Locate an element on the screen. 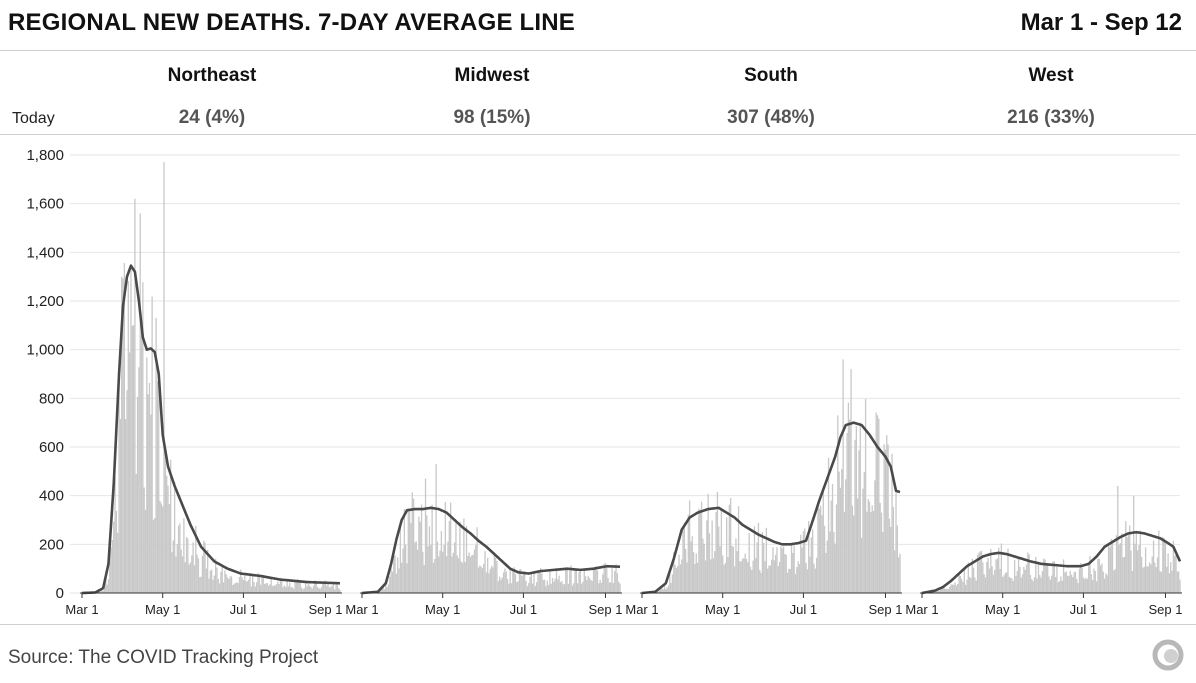 This screenshot has height=683, width=1196. region-name-south: South is located at coordinates (771, 76).